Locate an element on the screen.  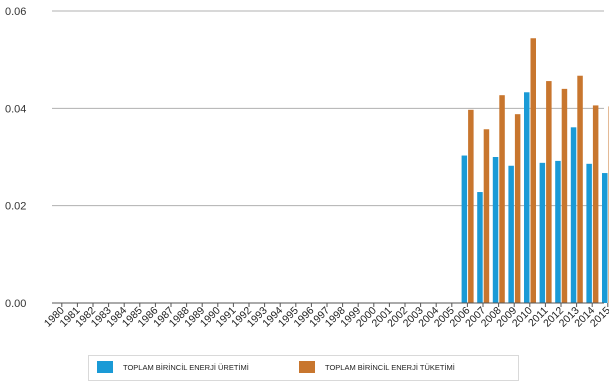
bar-consumption-2007 is located at coordinates (486, 216).